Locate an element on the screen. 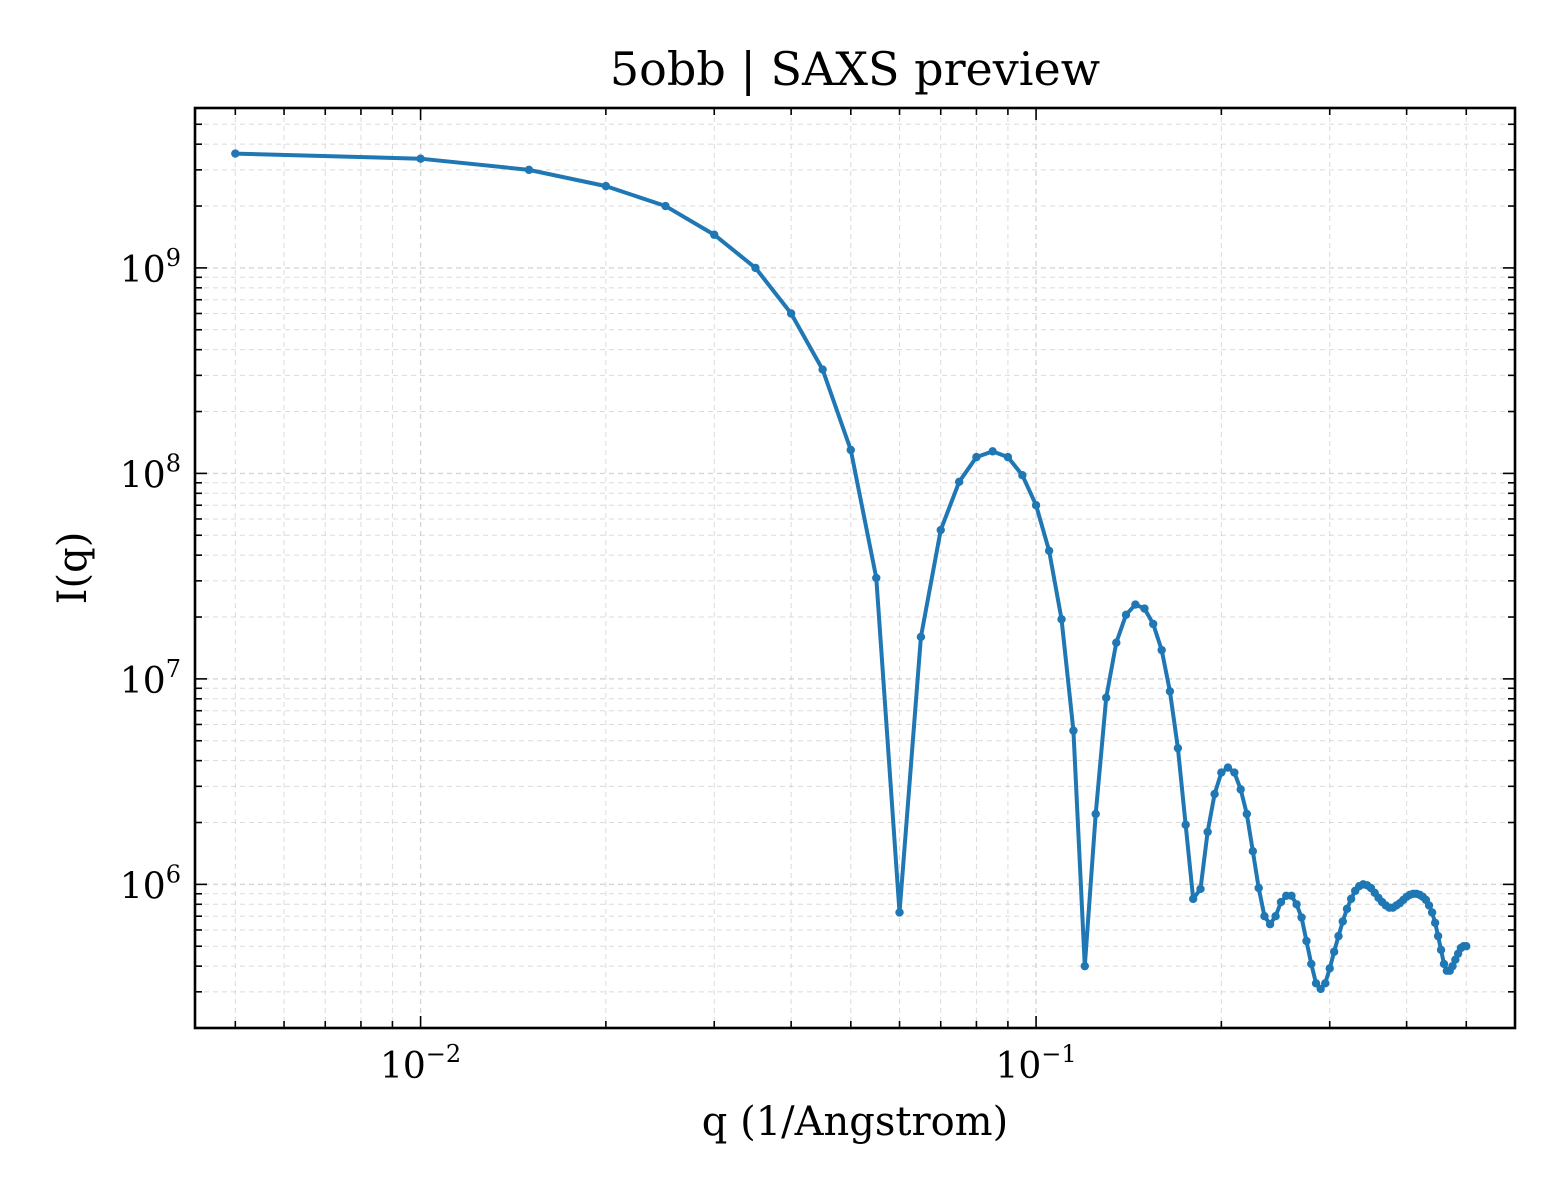 This screenshot has width=1560, height=1200. y-tick-label: 10⁸ is located at coordinates (150, 472).